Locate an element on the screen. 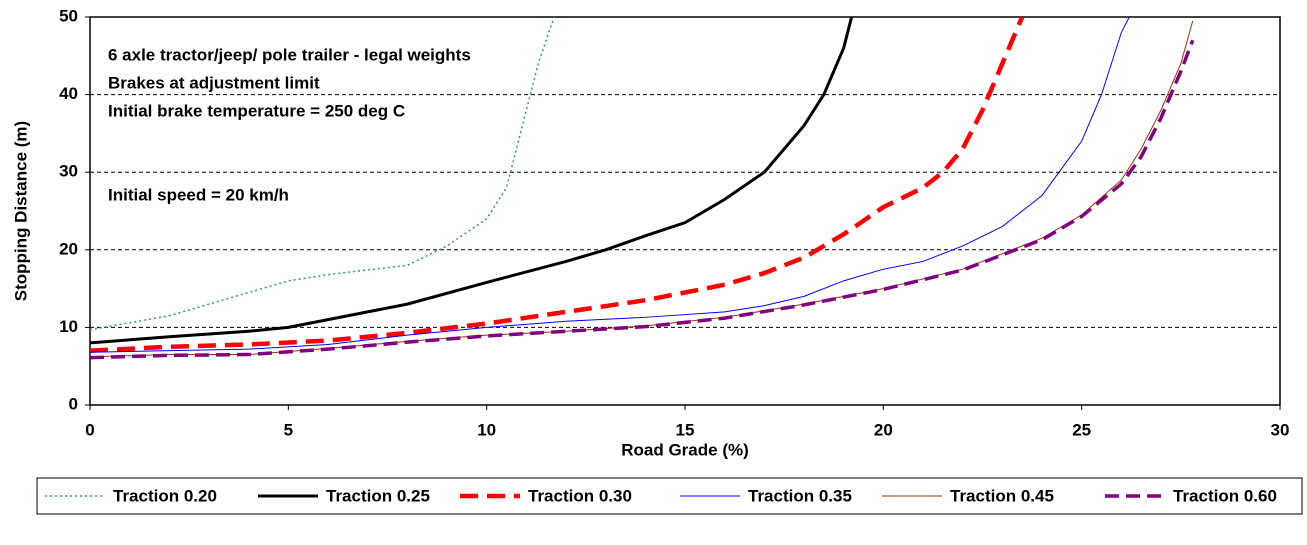  legend-label: Traction 0.45 is located at coordinates (1002, 495).